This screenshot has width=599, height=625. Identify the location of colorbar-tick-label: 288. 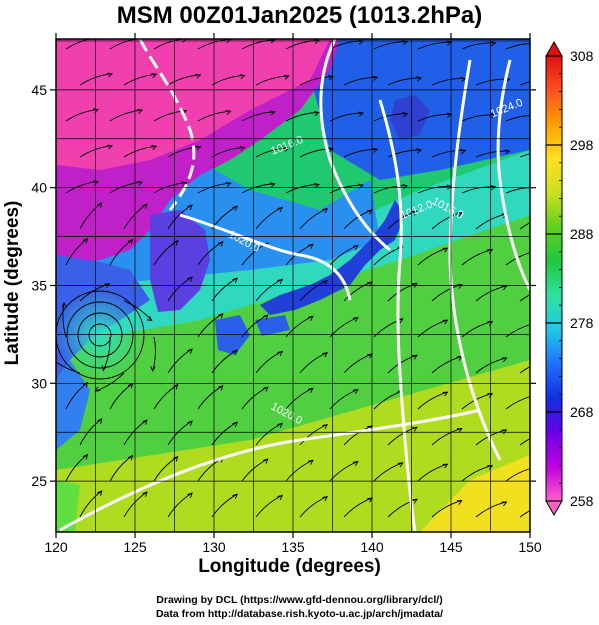
(582, 234).